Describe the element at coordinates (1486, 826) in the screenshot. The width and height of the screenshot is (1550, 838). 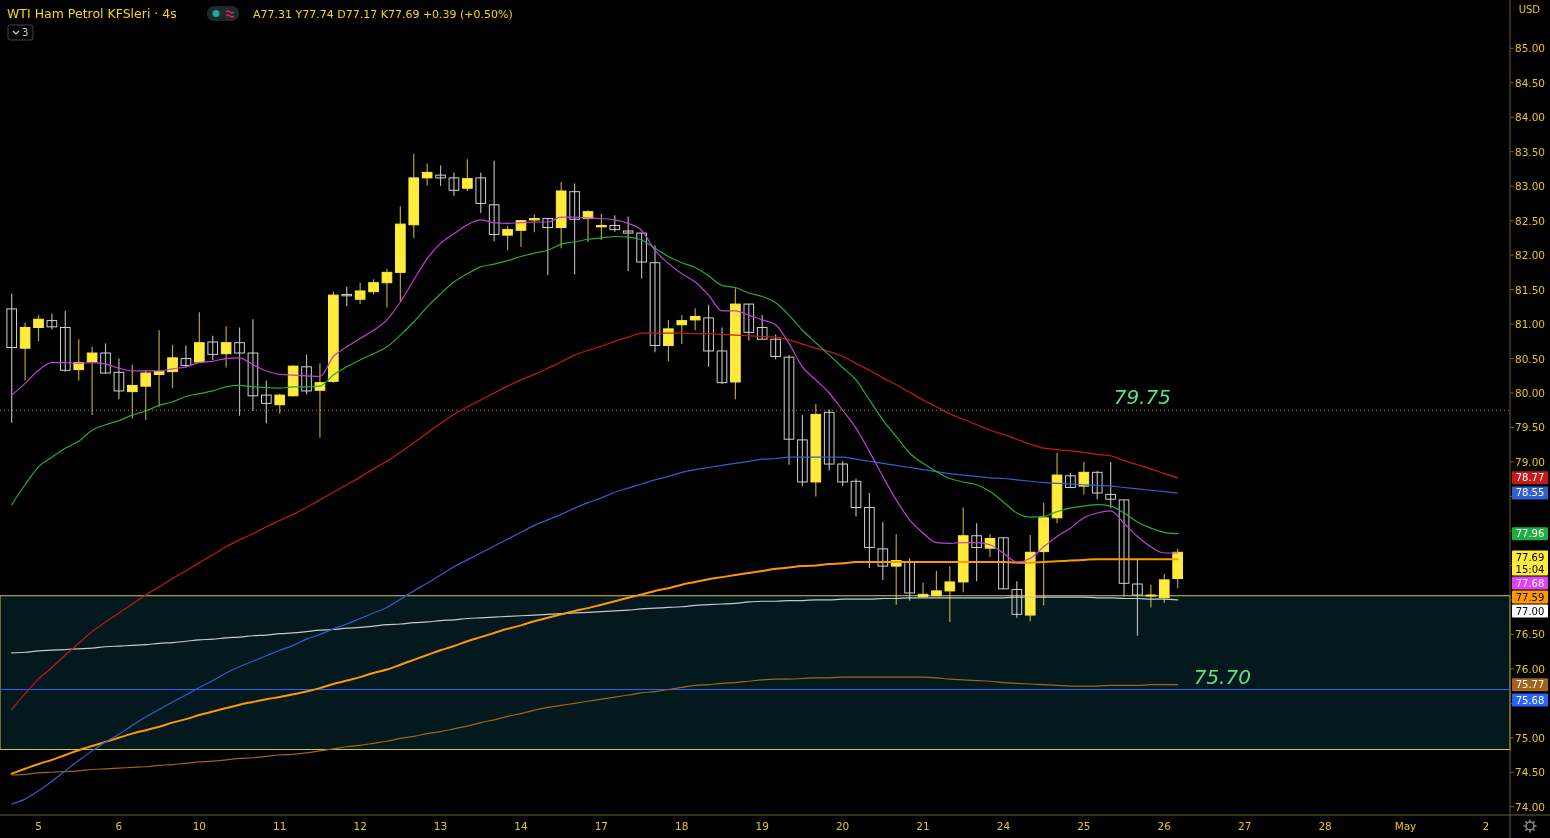
I see `x-tick-label: 2` at that location.